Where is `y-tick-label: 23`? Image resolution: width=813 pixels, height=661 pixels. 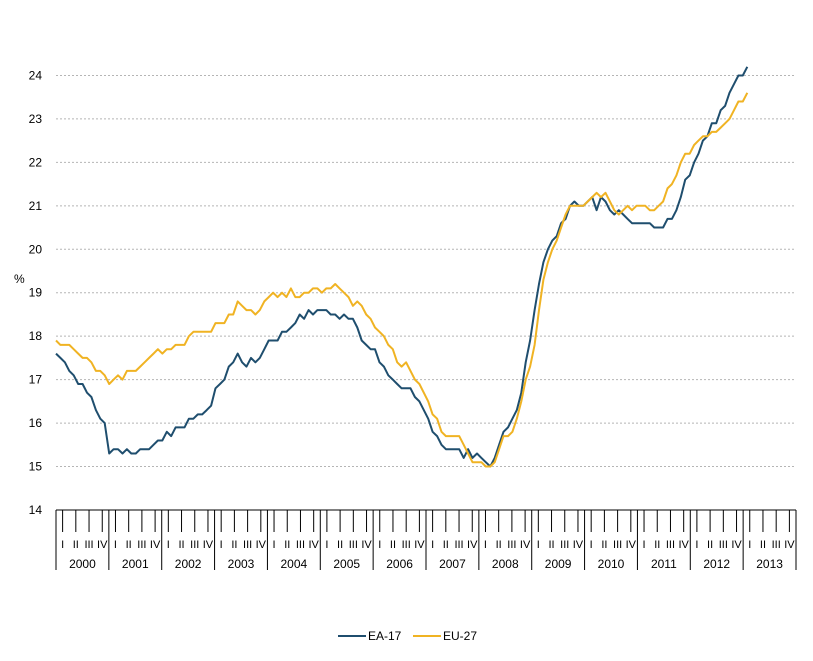 y-tick-label: 23 is located at coordinates (36, 119).